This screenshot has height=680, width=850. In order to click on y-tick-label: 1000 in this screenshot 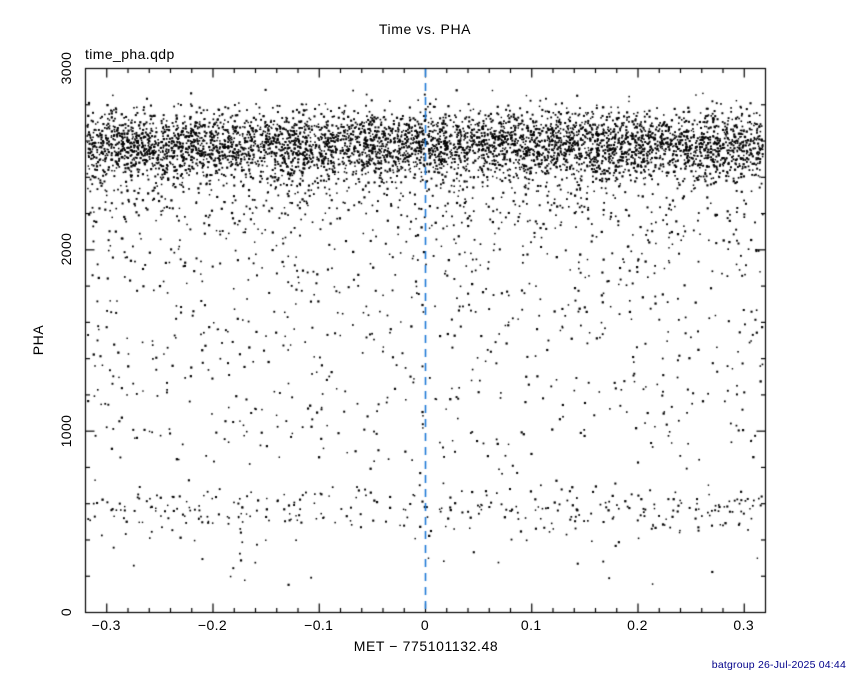, I will do `click(66, 431)`.